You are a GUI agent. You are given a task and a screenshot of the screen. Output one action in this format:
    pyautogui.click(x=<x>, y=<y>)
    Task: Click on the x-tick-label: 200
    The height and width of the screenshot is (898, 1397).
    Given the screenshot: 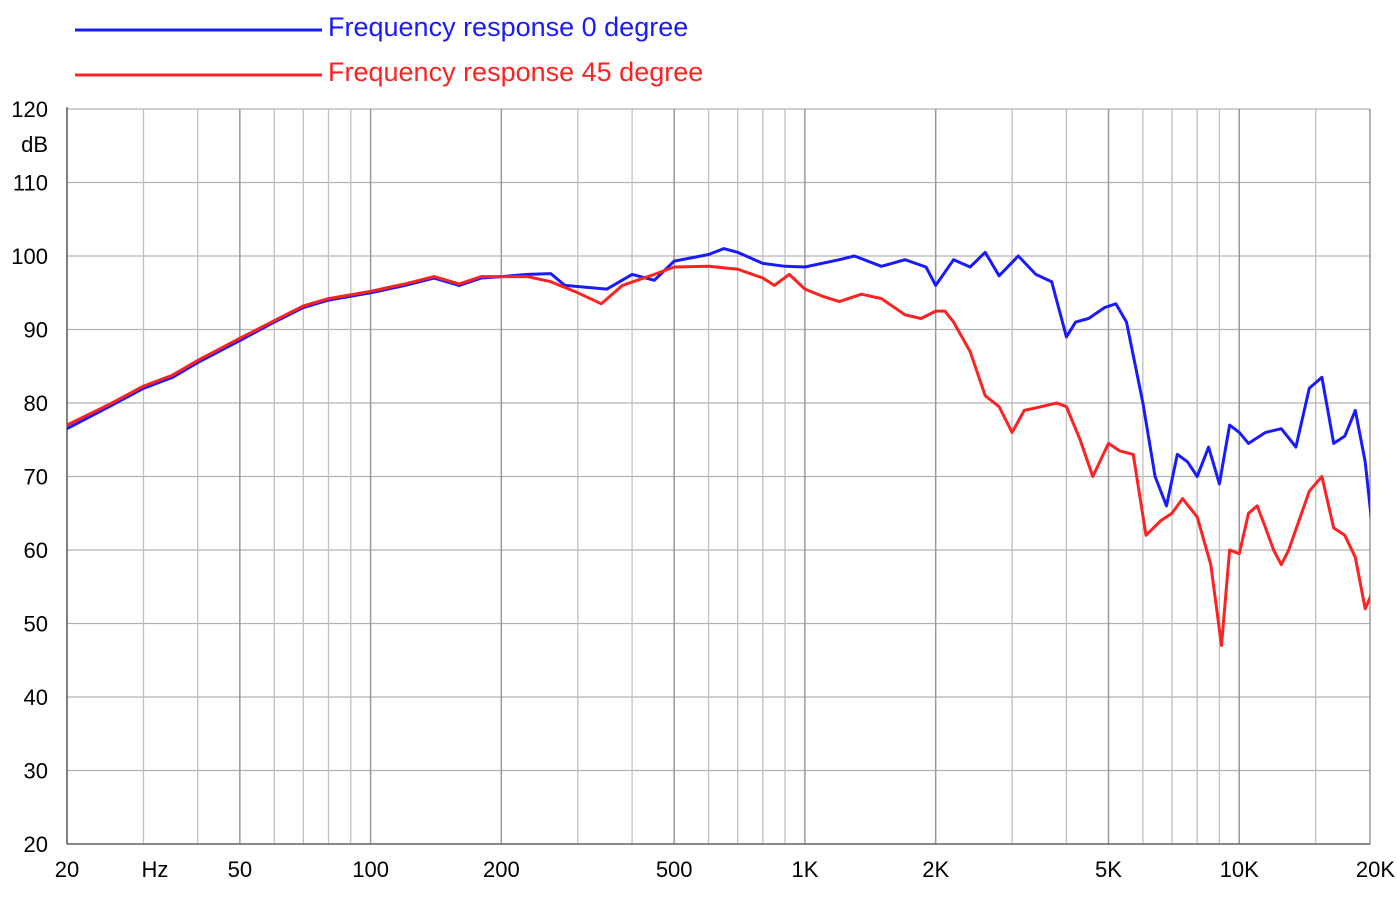 What is the action you would take?
    pyautogui.click(x=501, y=869)
    